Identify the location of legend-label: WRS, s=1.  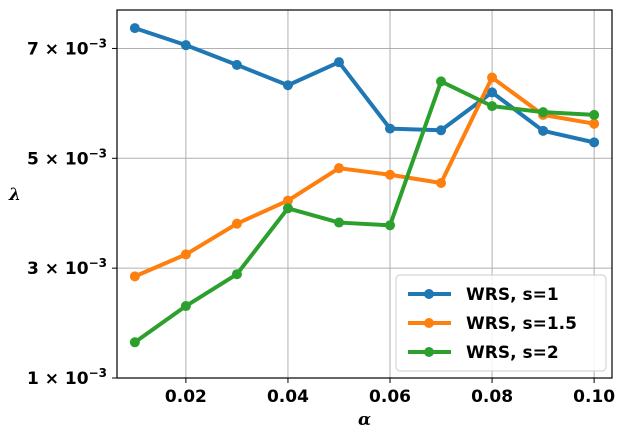
(512, 295).